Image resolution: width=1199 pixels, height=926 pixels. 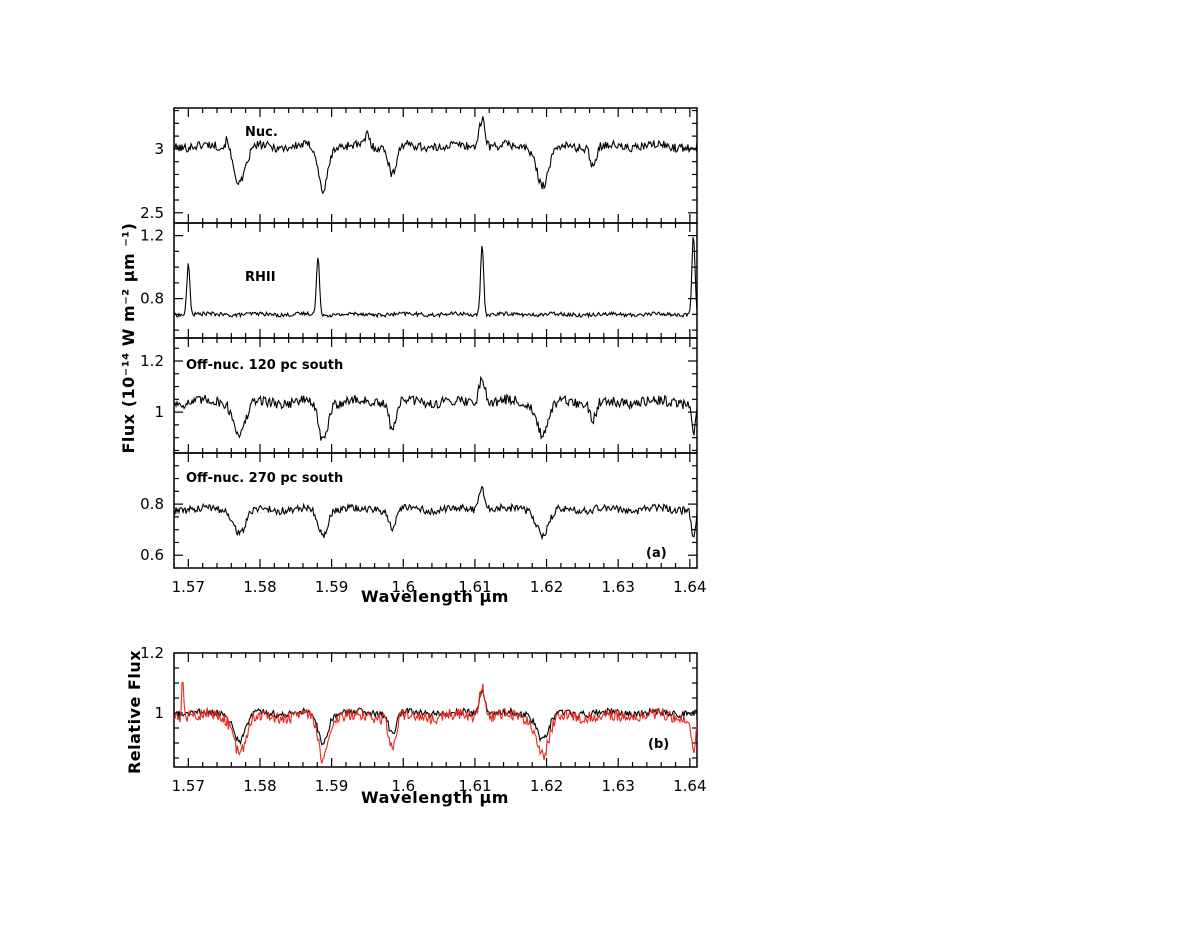 I want to click on panel-b-tag: (b), so click(x=658, y=744).